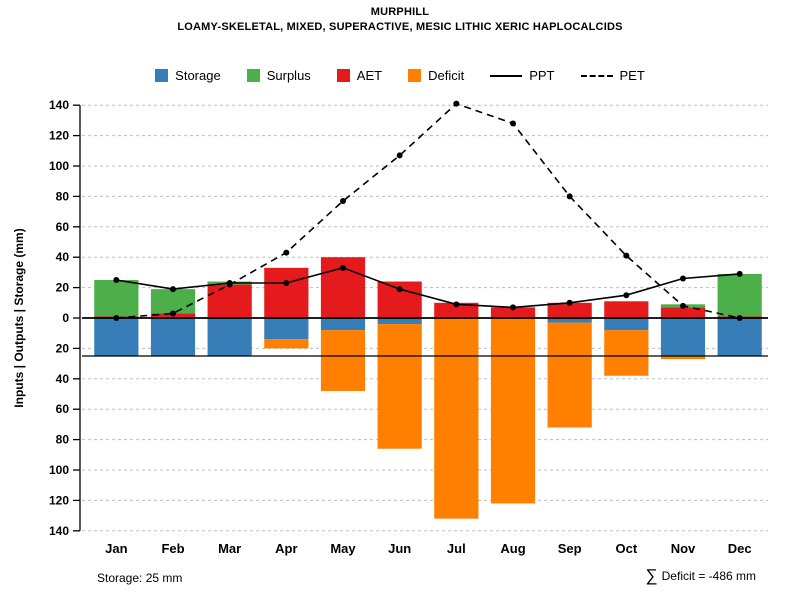 Image resolution: width=800 pixels, height=600 pixels. I want to click on bar-deficit-jul, so click(456, 418).